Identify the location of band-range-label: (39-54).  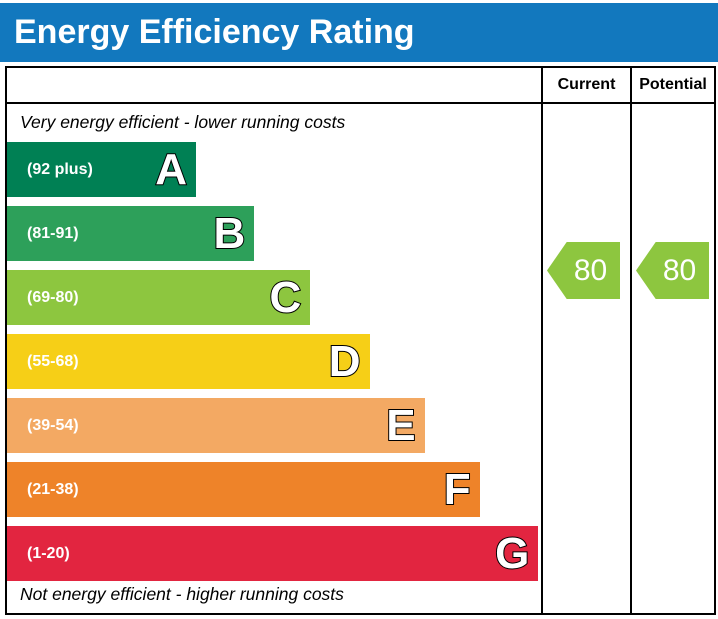
(53, 425).